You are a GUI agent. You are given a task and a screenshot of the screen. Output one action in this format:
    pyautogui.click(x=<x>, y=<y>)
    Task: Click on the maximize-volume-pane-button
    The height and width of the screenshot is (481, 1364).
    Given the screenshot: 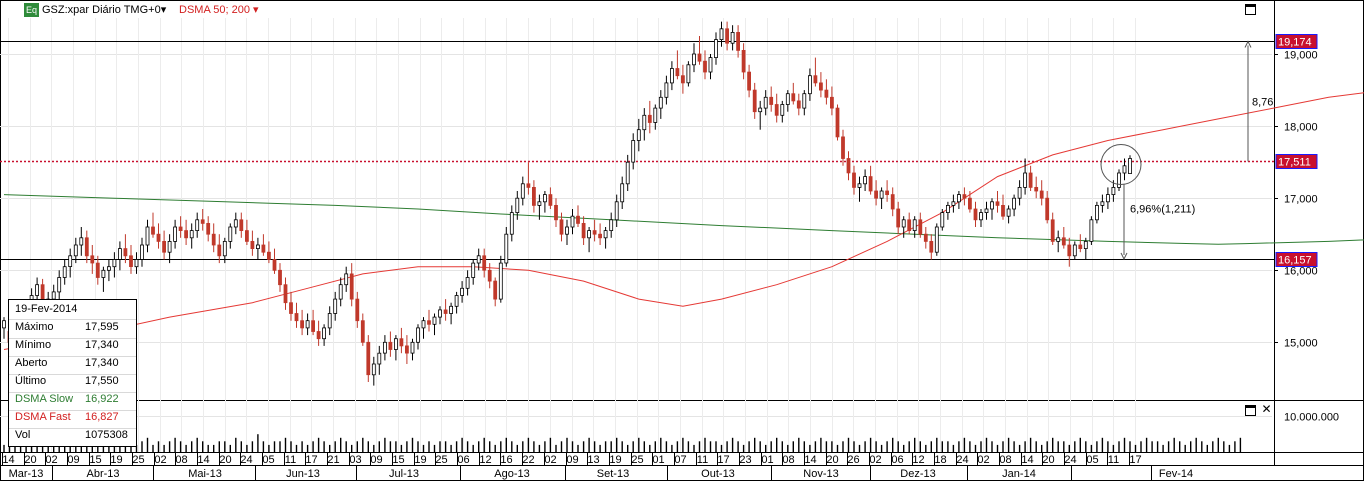 What is the action you would take?
    pyautogui.click(x=1250, y=410)
    